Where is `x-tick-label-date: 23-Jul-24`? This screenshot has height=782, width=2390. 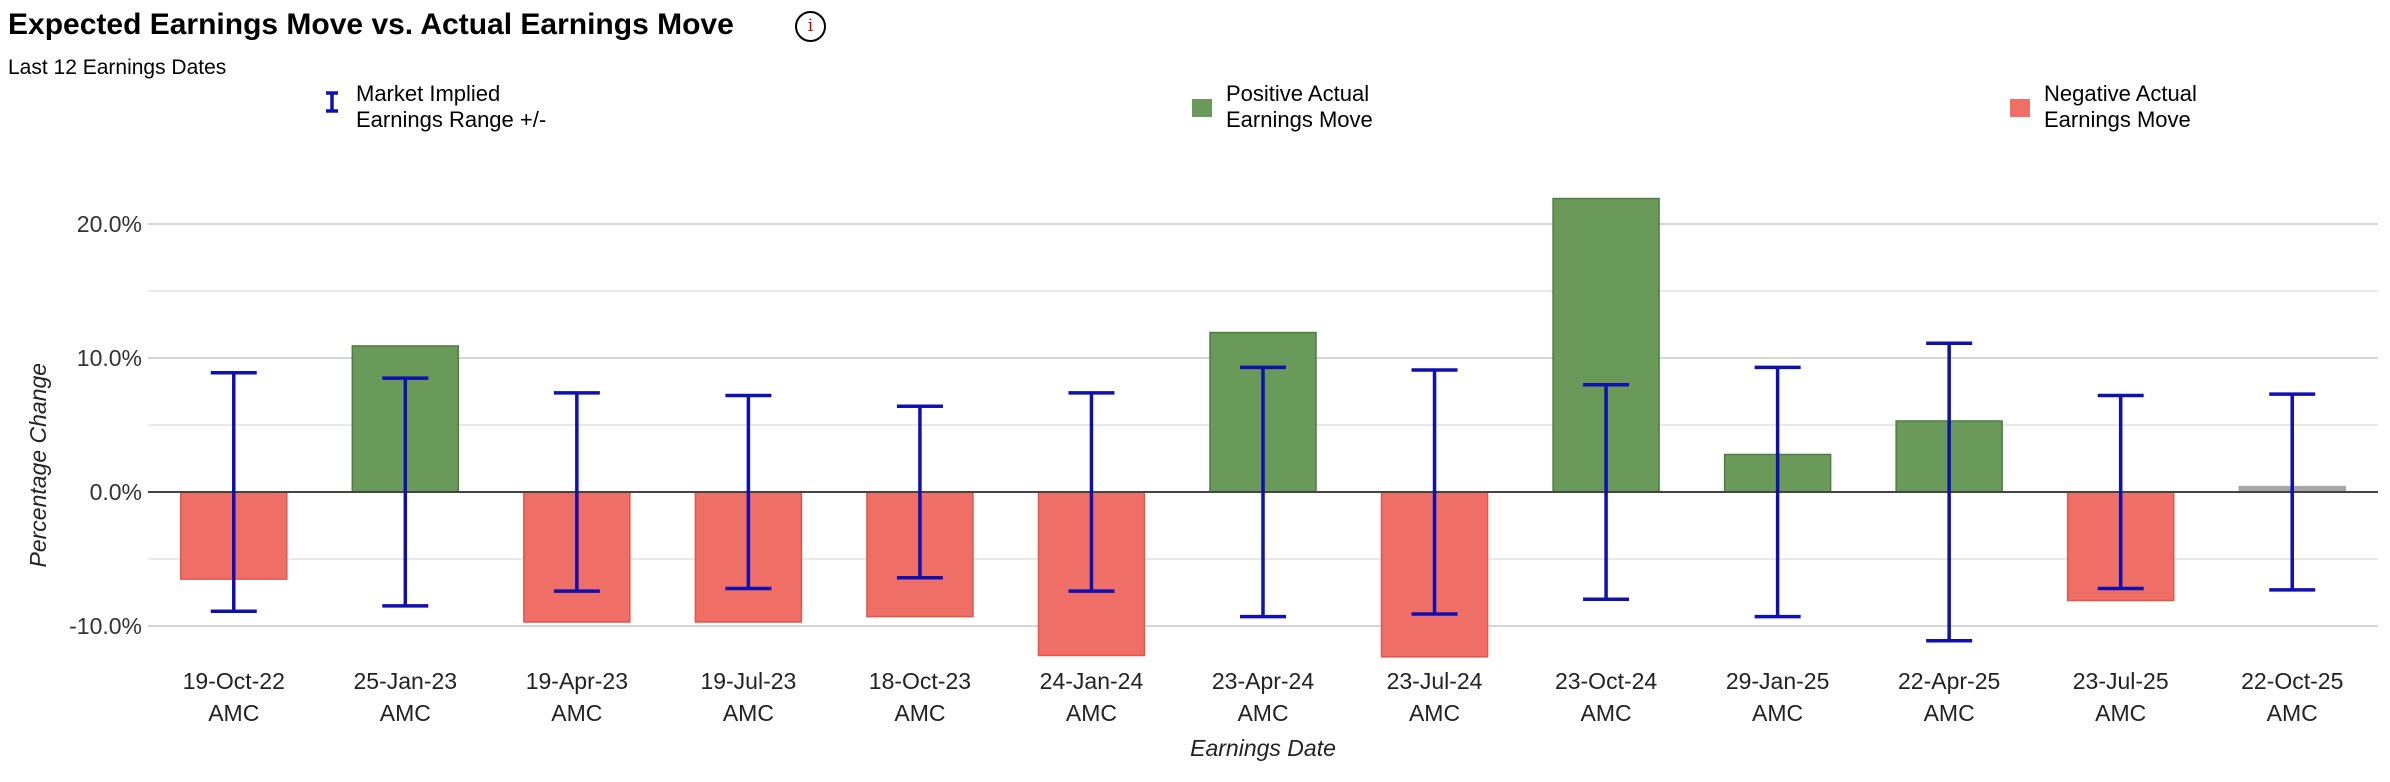
x-tick-label-date: 23-Jul-24 is located at coordinates (1435, 681).